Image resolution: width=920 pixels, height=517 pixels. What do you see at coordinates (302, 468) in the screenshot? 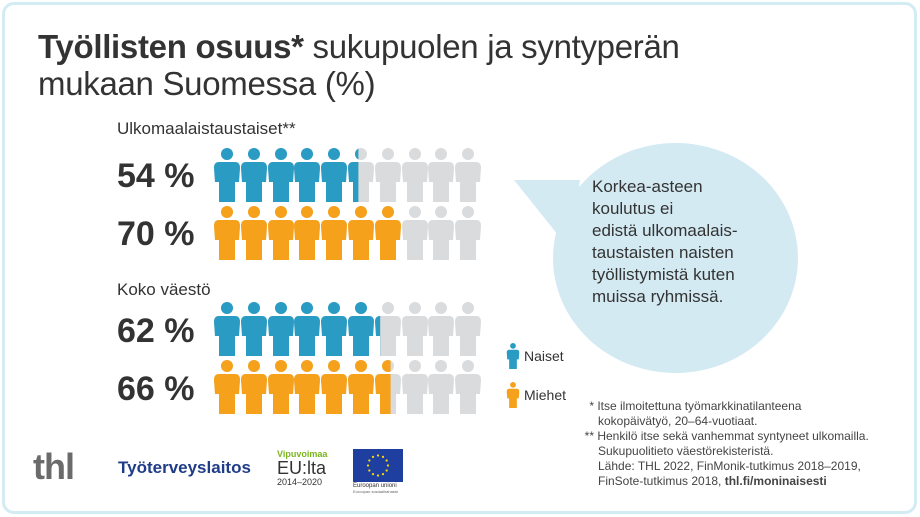
I see `vipuvoimaa-logo: Vipuvoimaa EU:lta 2014–2020` at bounding box center [302, 468].